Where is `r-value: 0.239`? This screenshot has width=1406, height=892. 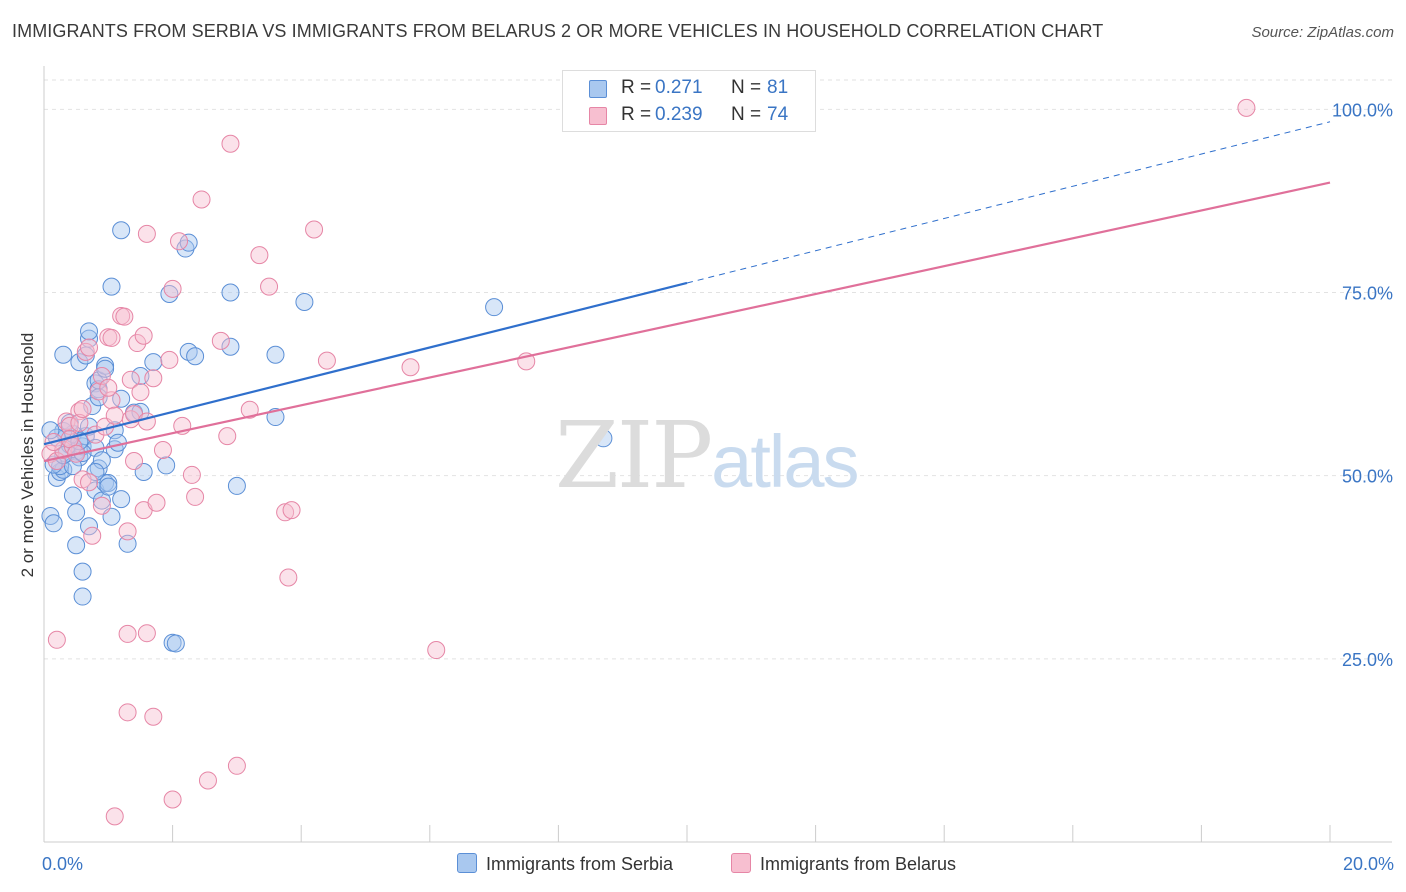
r-value: 0.239 is located at coordinates (679, 114).